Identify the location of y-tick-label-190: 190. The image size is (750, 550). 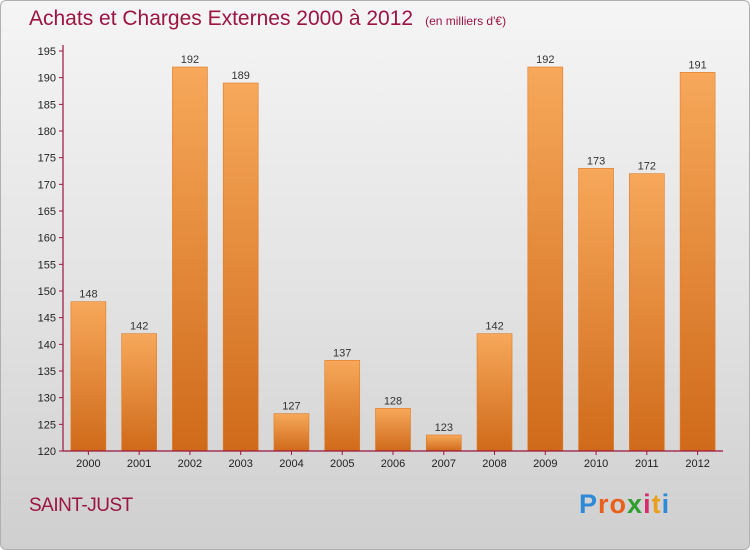
(47, 79).